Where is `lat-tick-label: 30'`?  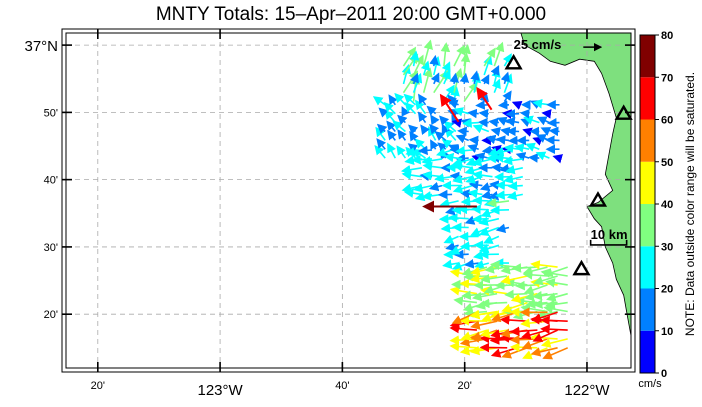 lat-tick-label: 30' is located at coordinates (51, 248).